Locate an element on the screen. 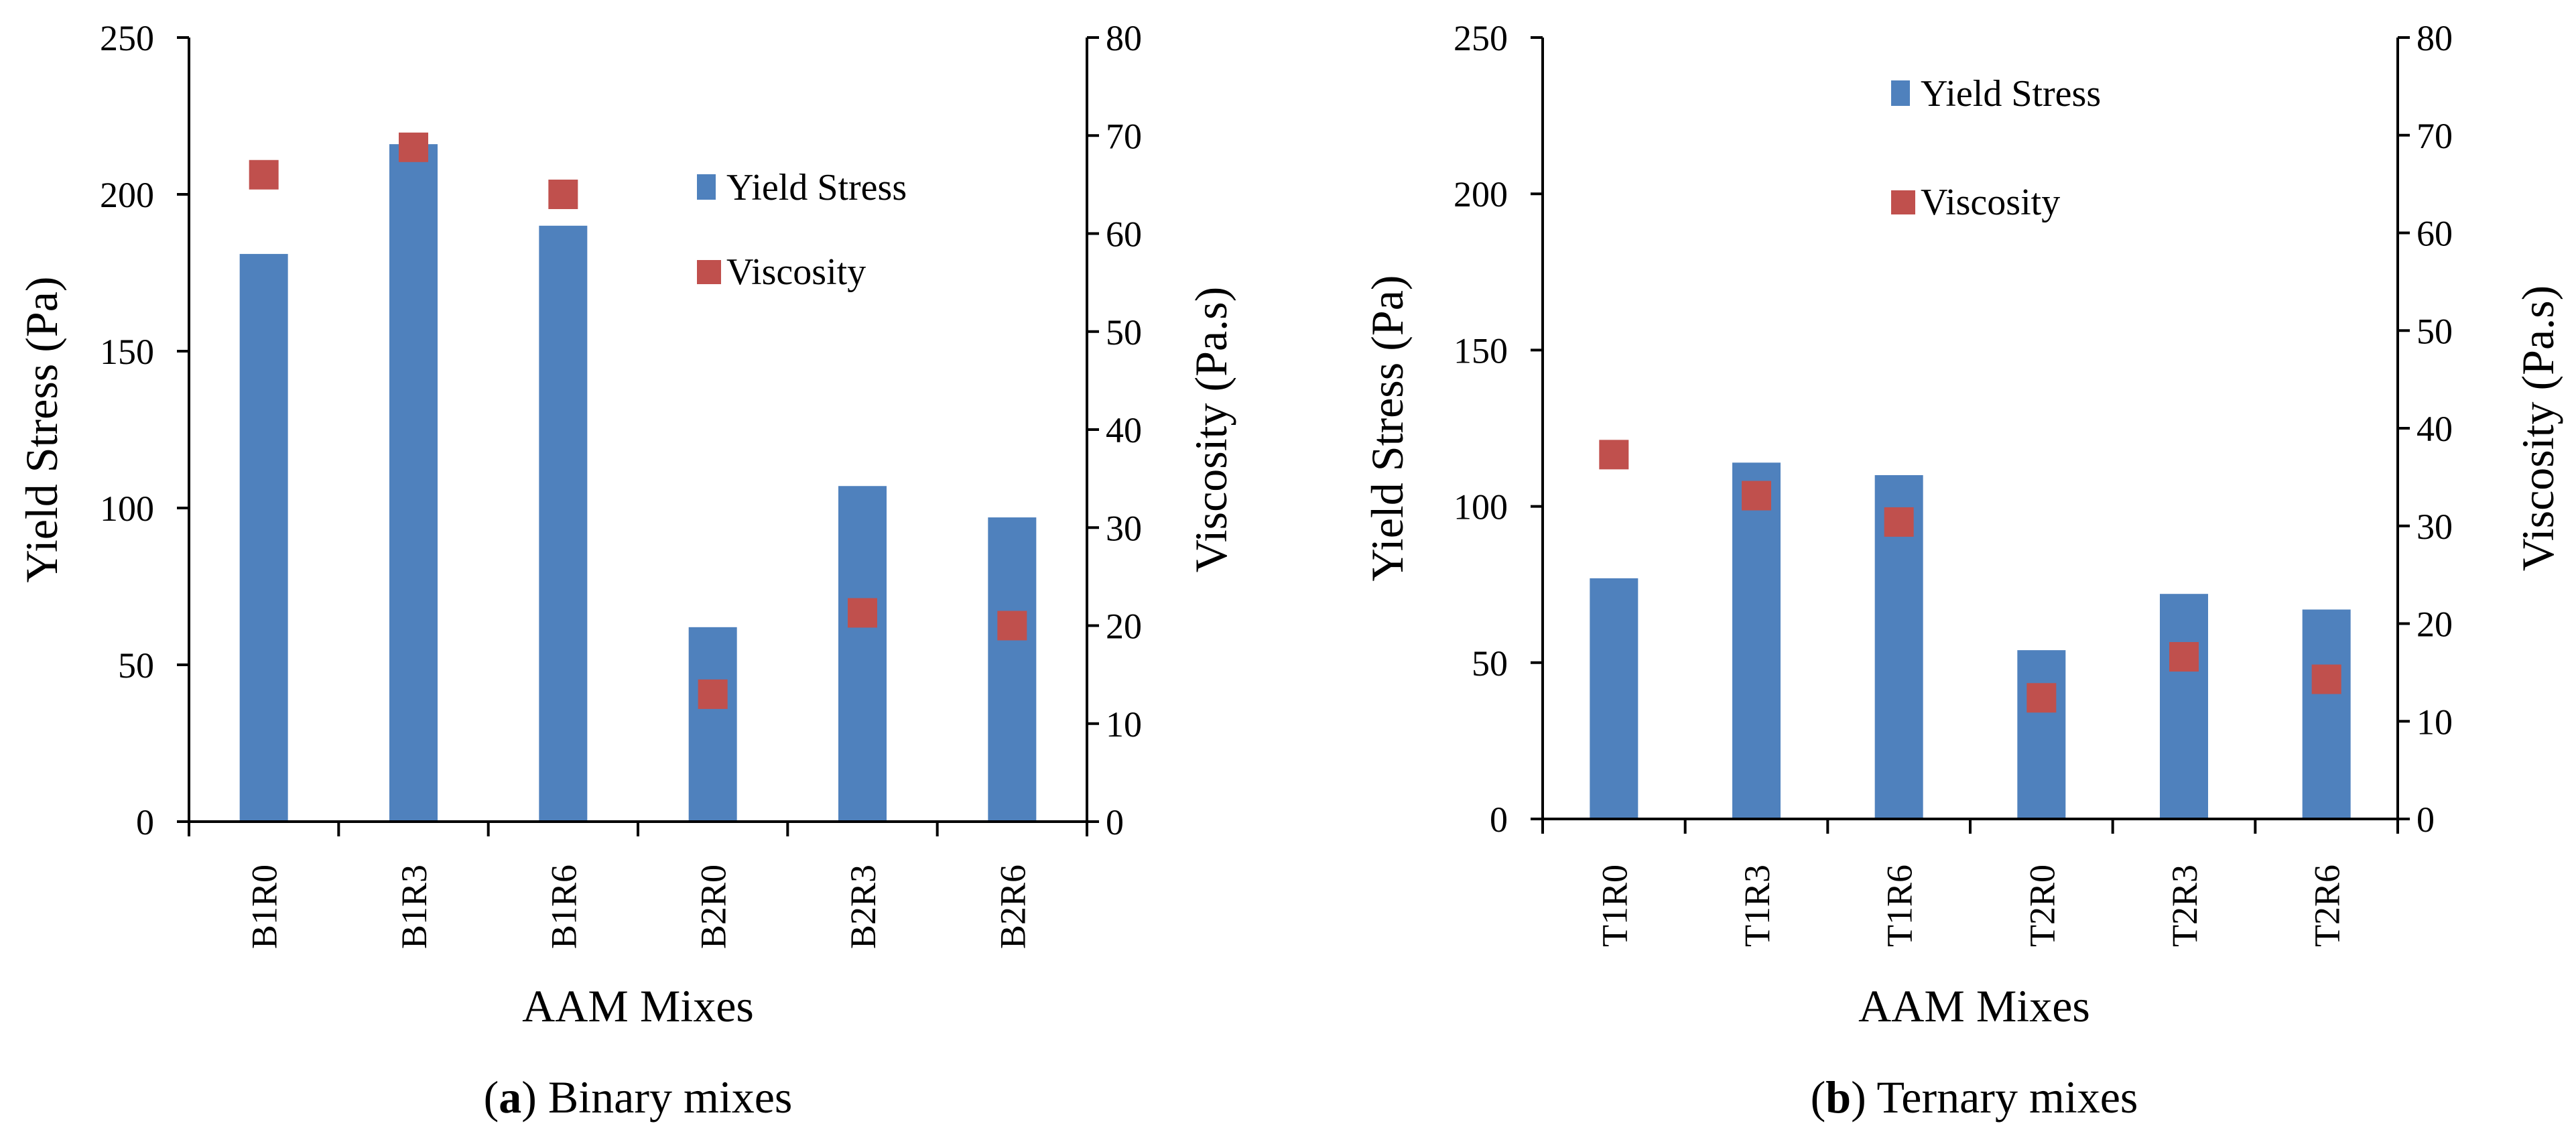  caption-text: Binary mixes is located at coordinates (665, 1097).